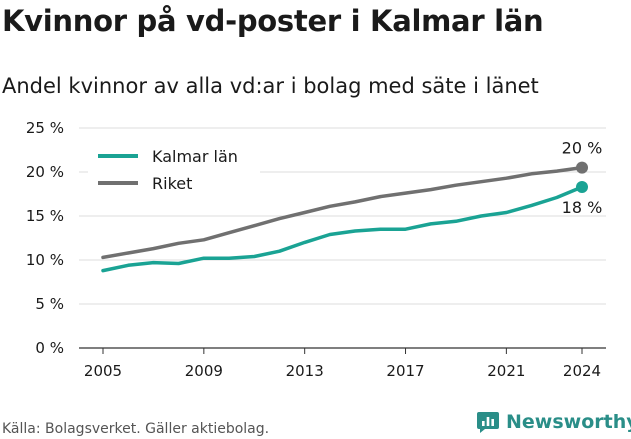 The width and height of the screenshot is (631, 439). I want to click on y-tick-label: 15 %, so click(45, 216).